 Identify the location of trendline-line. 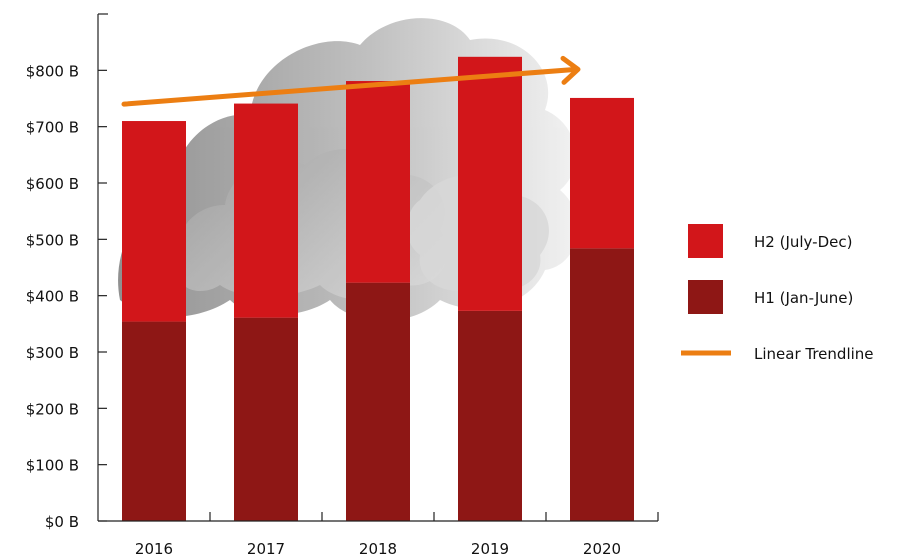
(350, 86).